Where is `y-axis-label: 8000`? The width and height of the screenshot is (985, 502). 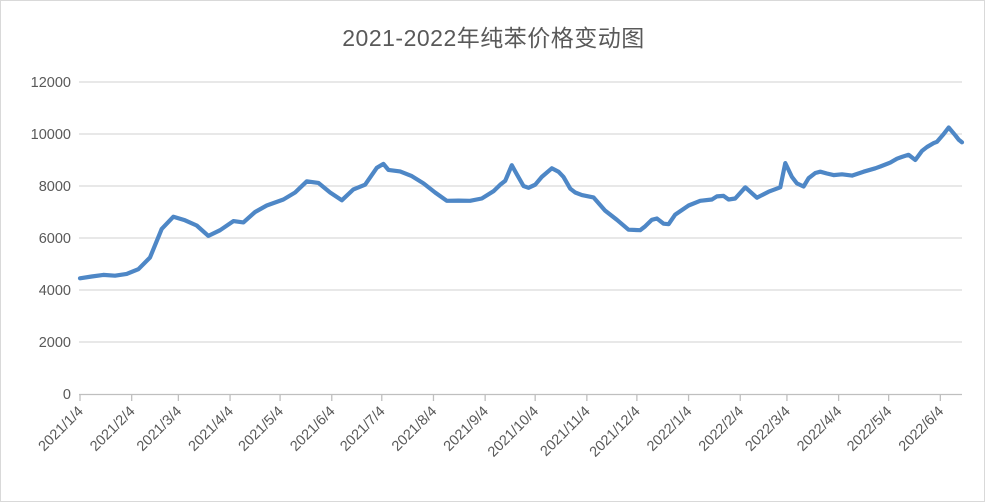
y-axis-label: 8000 is located at coordinates (55, 187).